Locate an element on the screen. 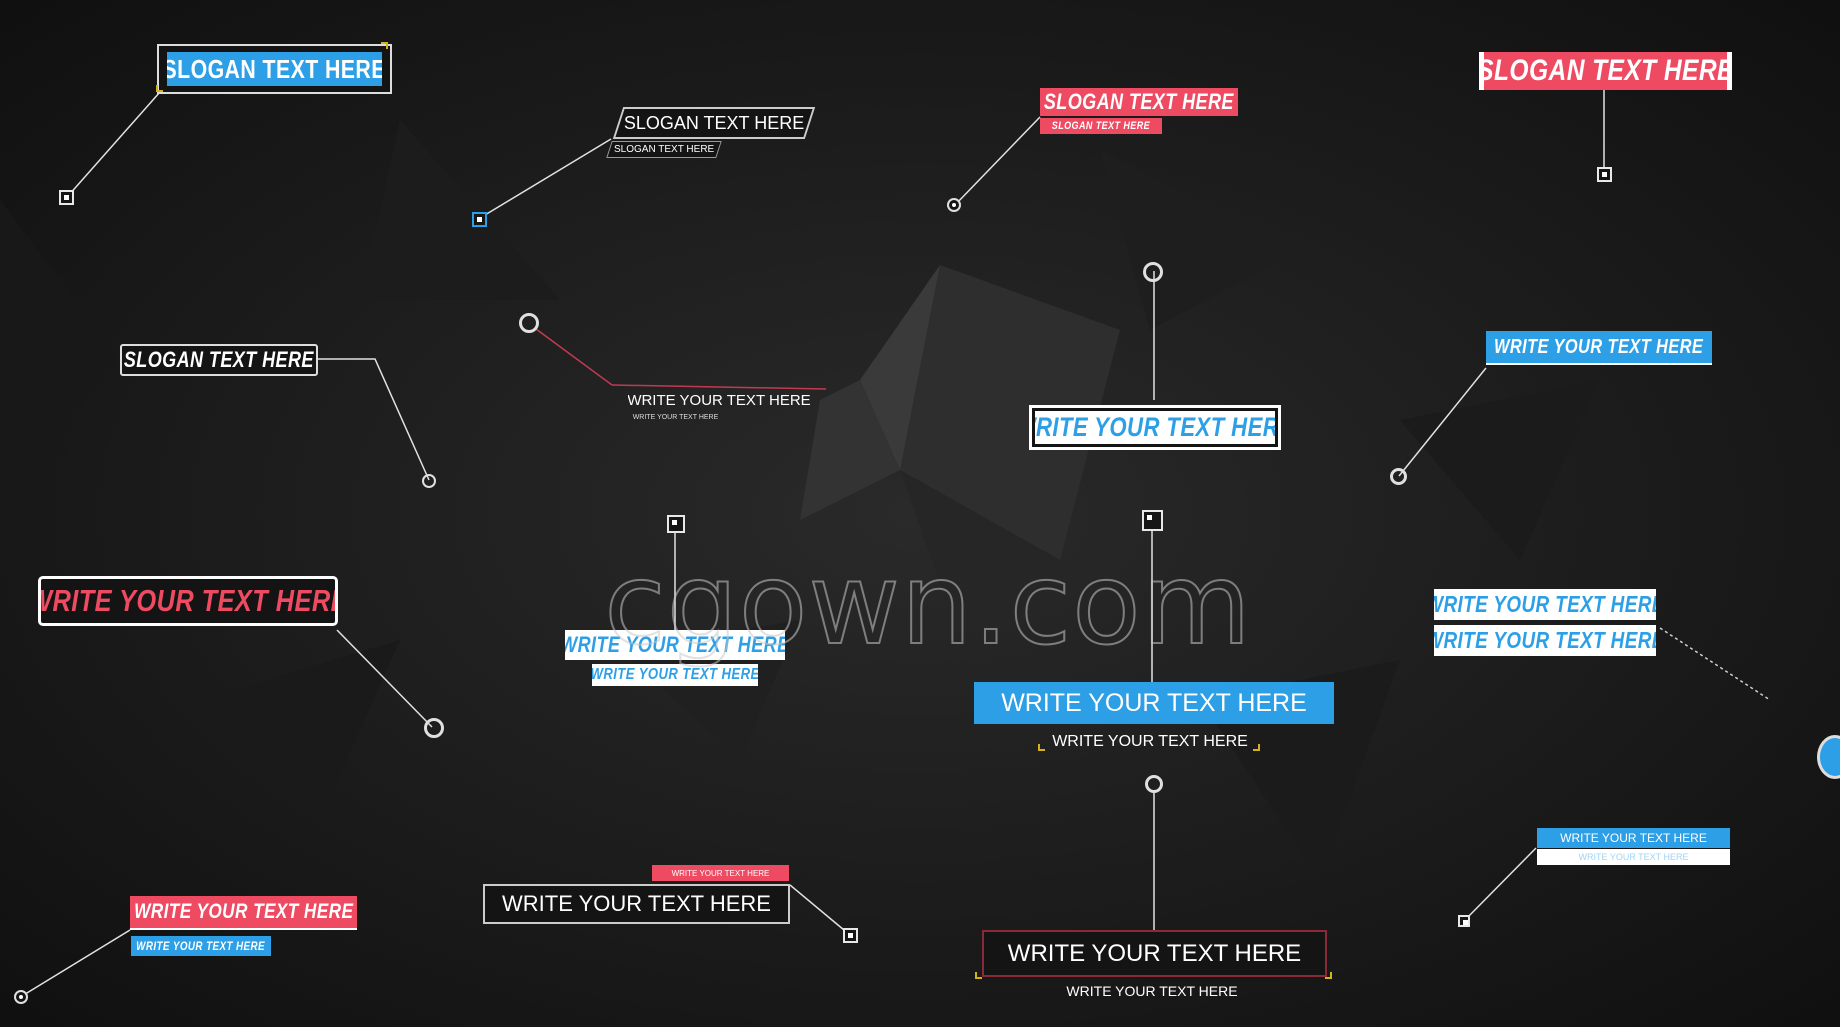 This screenshot has width=1840, height=1027. slogan-main-3: SLOGAN TEXT HERE is located at coordinates (1139, 102).